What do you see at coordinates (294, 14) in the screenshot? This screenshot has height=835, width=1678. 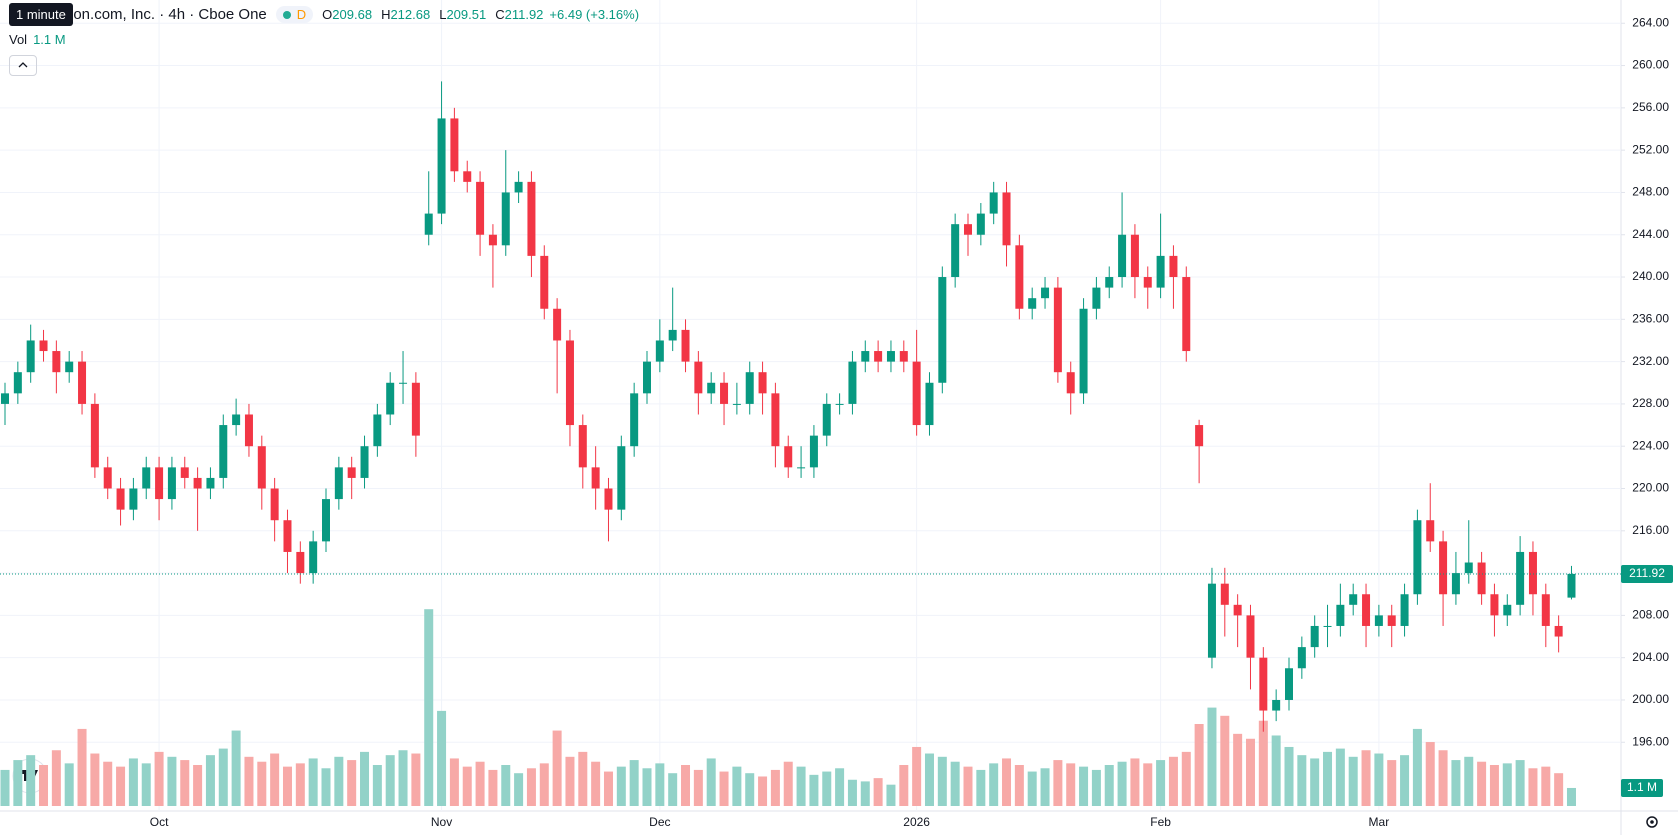 I see `market-badge: D` at bounding box center [294, 14].